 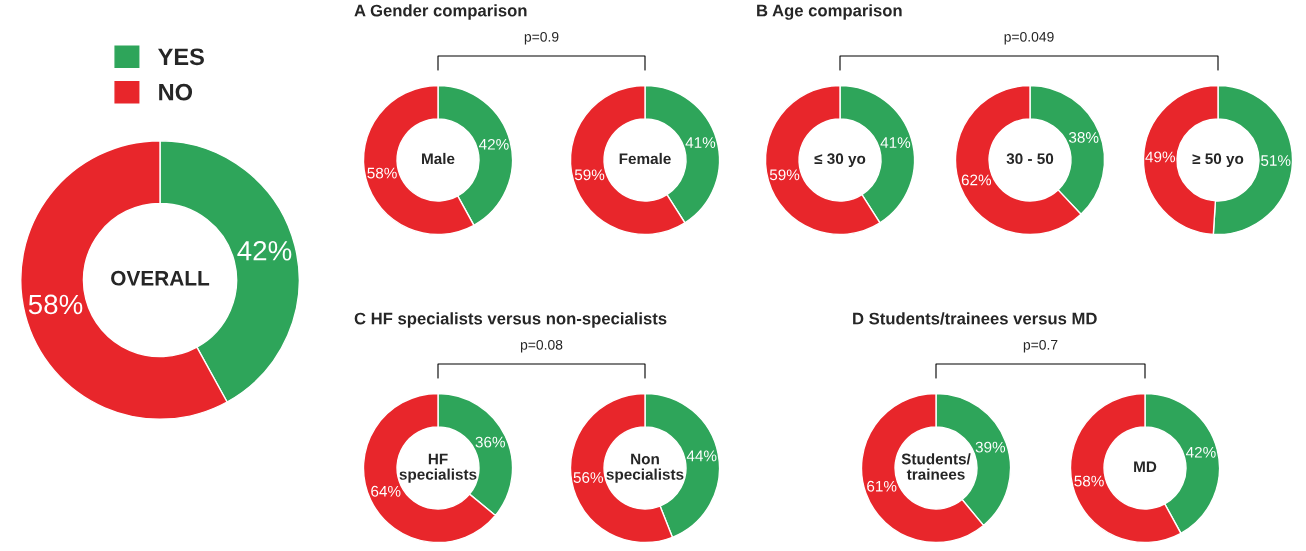 I want to click on text: ≥ 50 yo, so click(x=1218, y=160).